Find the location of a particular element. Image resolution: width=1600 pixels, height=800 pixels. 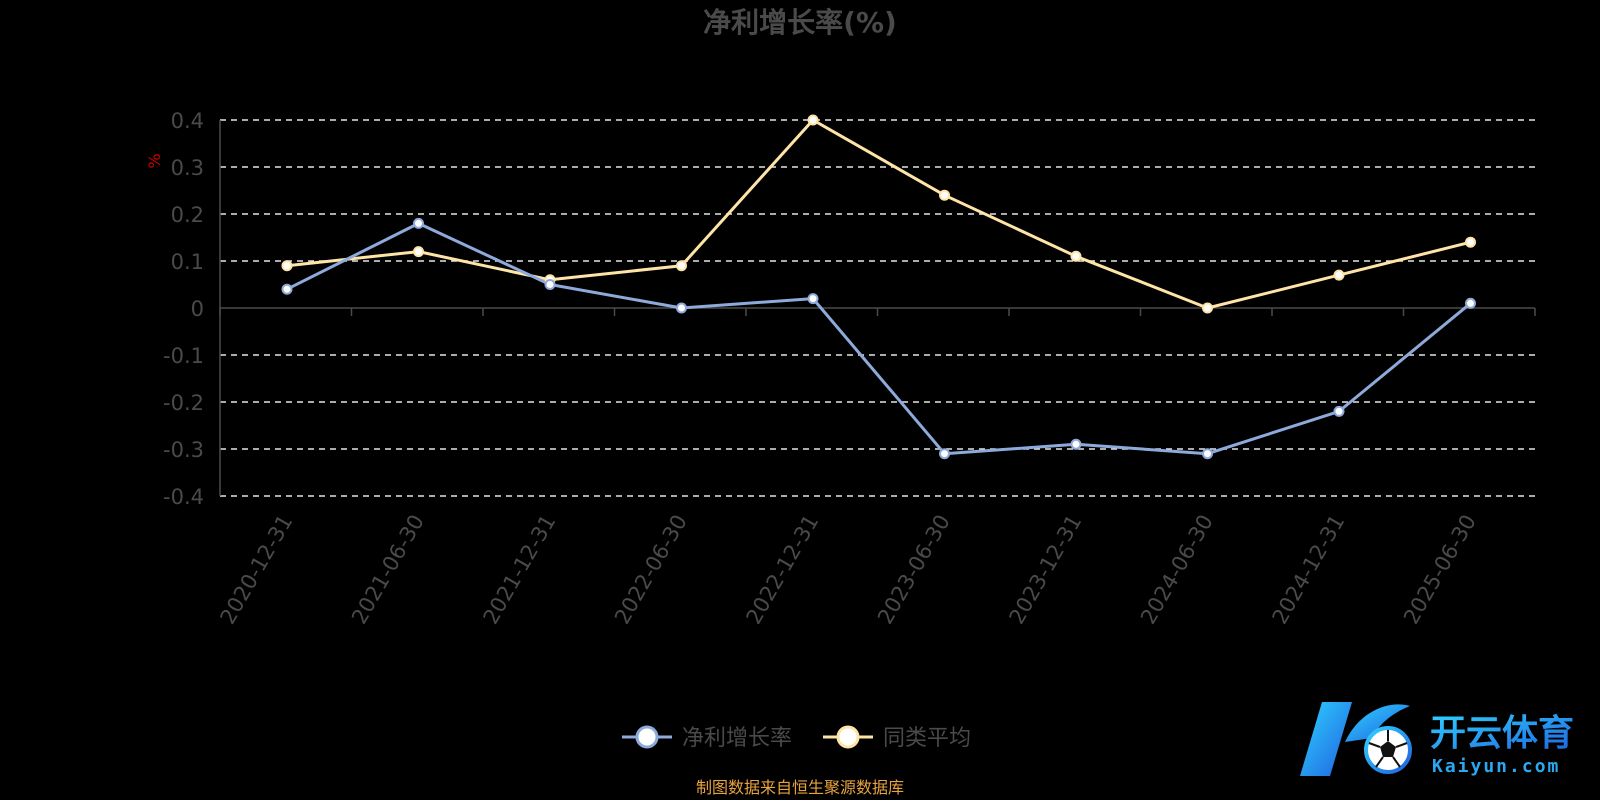

x-tick-label: 2024-06-30 is located at coordinates (1177, 570).